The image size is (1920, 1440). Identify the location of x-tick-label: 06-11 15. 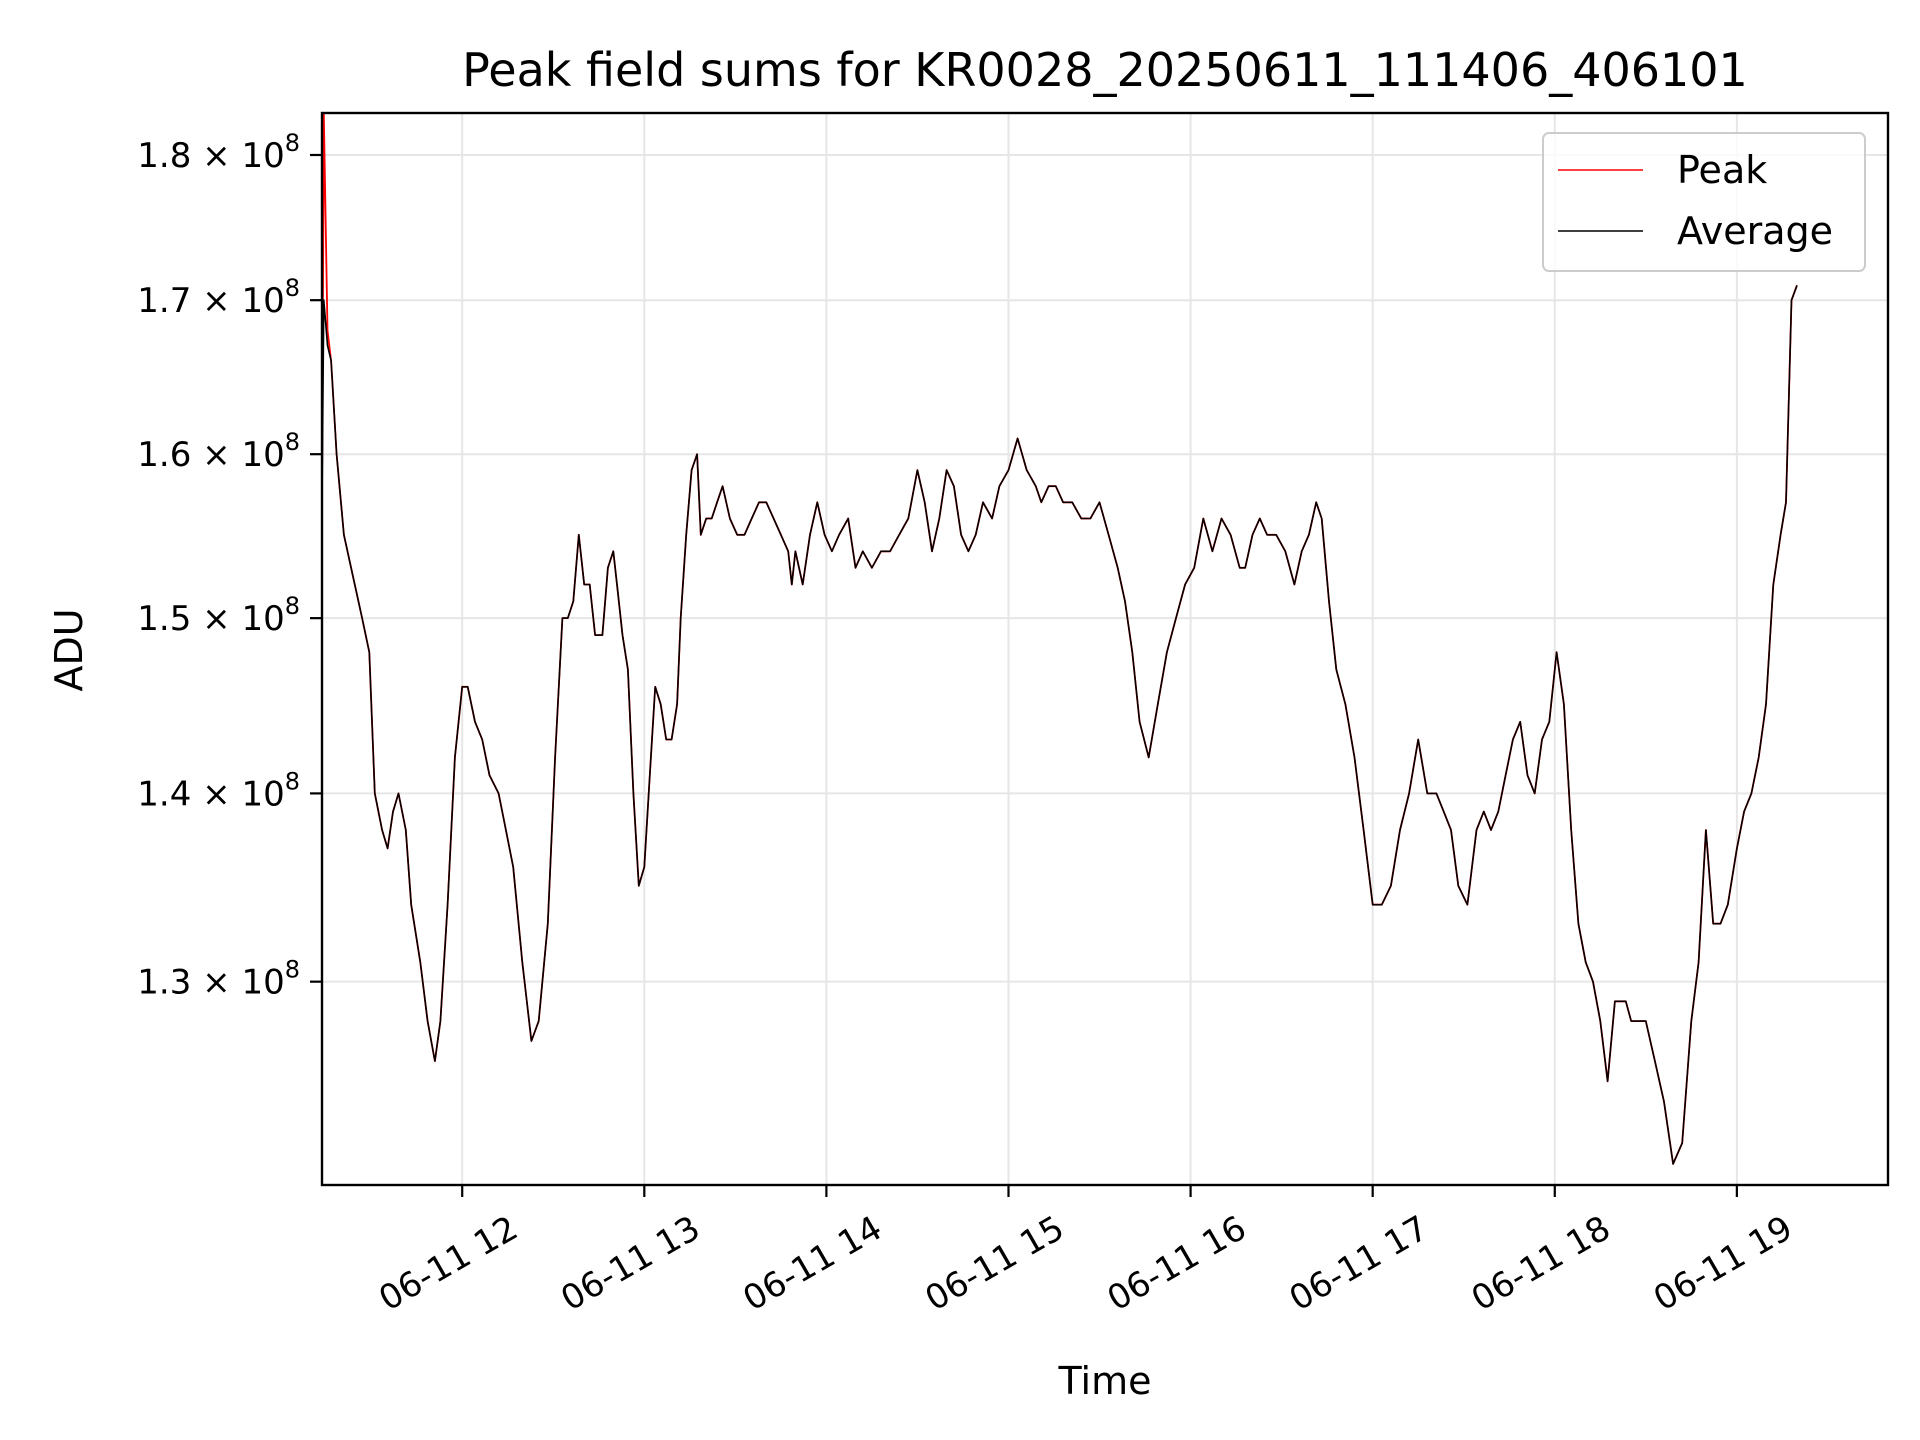
(995, 1263).